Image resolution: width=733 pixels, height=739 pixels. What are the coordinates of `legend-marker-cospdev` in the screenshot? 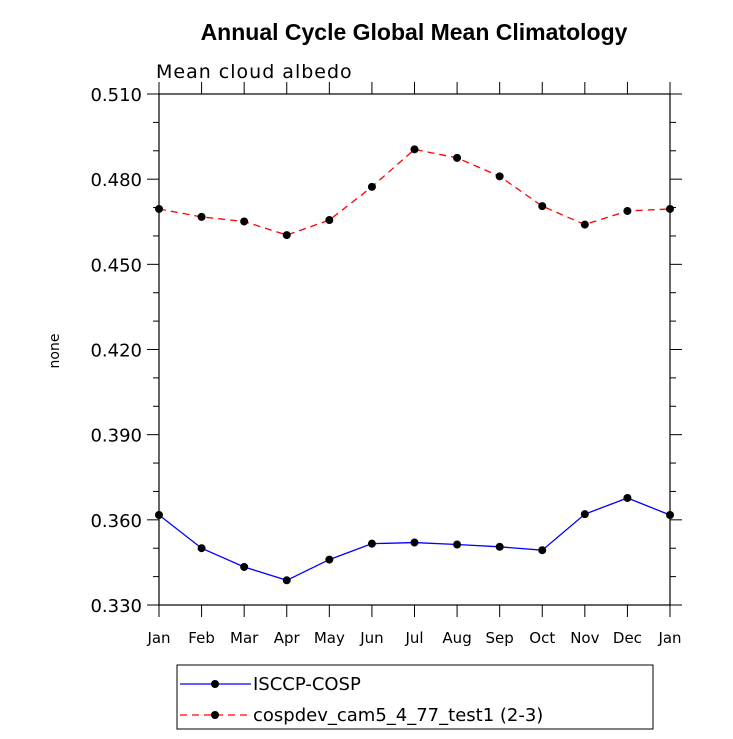 It's located at (215, 715).